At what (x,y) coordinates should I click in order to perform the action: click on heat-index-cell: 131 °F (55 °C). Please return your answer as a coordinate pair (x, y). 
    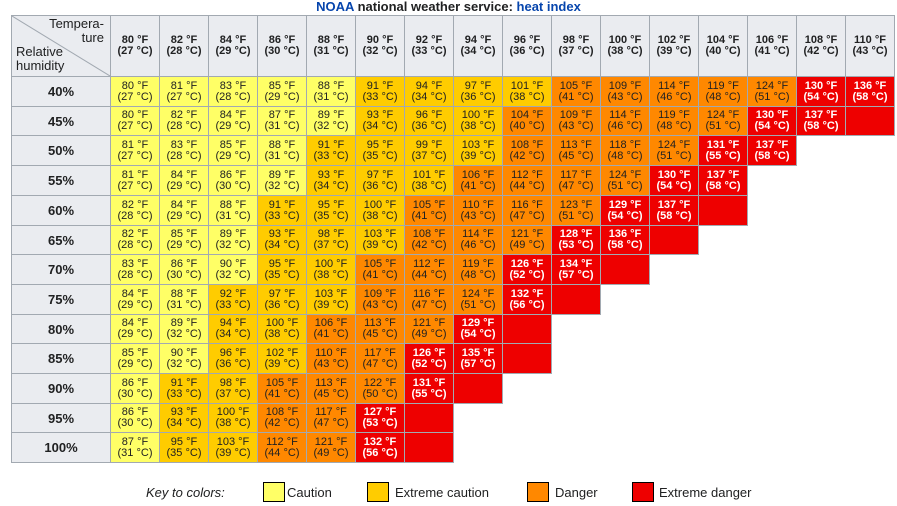
    Looking at the image, I should click on (723, 150).